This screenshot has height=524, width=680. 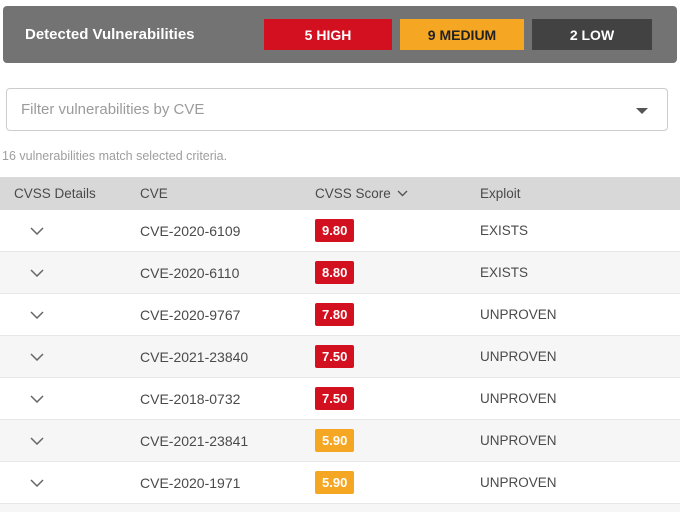 I want to click on table-row: CVE-2021-23840 7.50 UNPROVEN, so click(x=340, y=357).